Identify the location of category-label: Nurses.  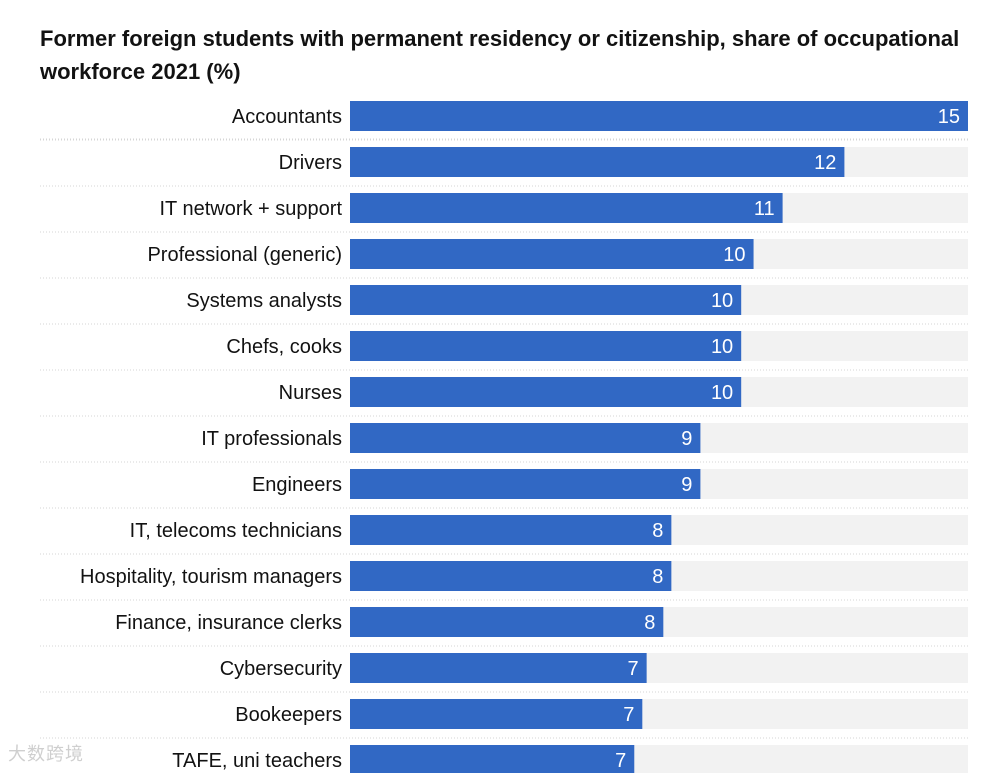
(310, 393).